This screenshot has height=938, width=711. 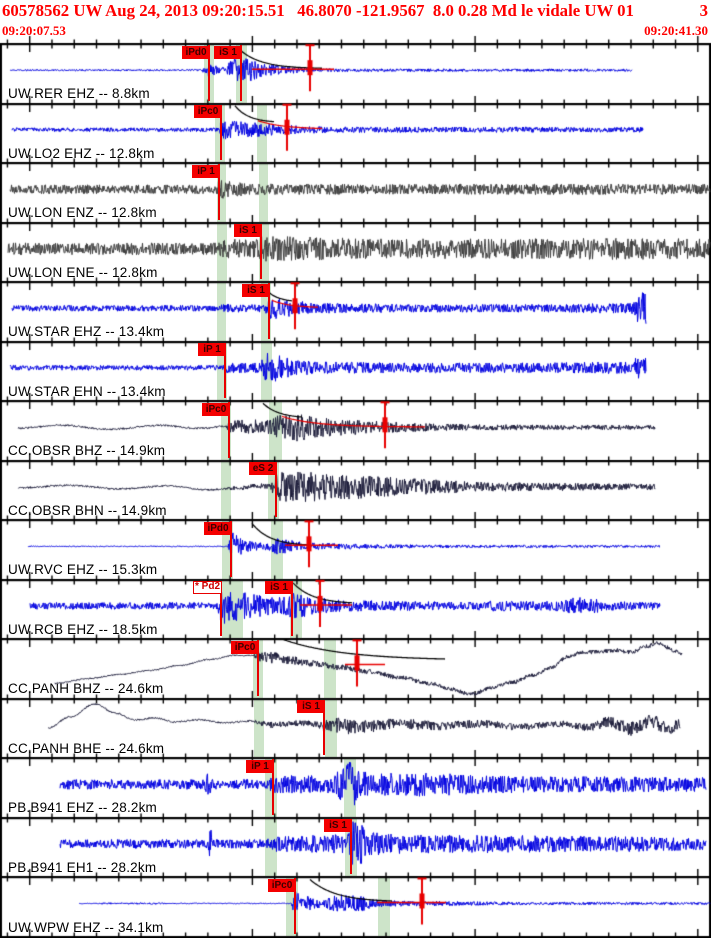 I want to click on station-label: UW.LO2 EHZ -- 12.8km, so click(x=81, y=153).